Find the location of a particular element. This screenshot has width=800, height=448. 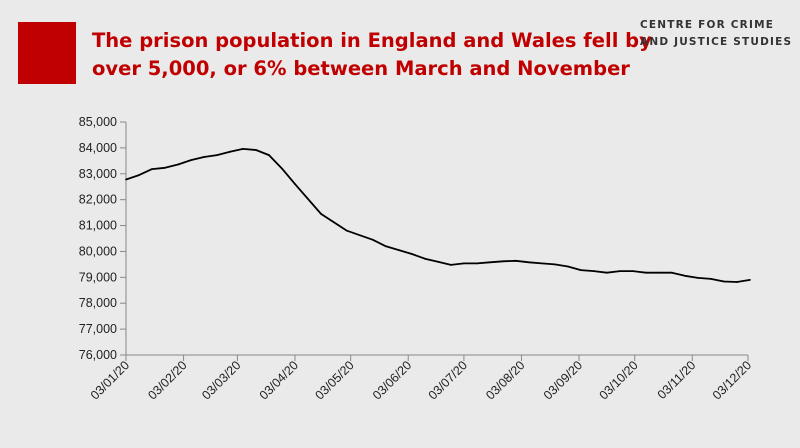

x-tick-label: 03/11/20 is located at coordinates (677, 380).